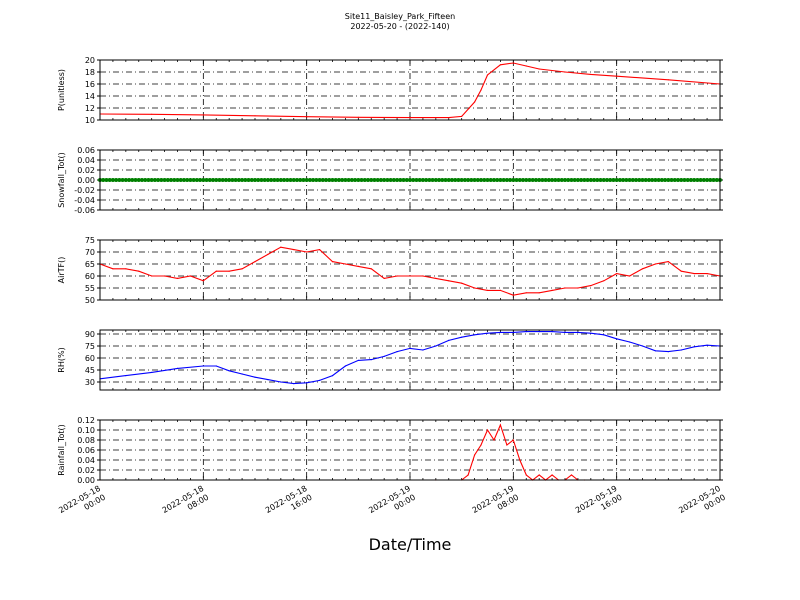 Image resolution: width=800 pixels, height=600 pixels. Describe the element at coordinates (61, 270) in the screenshot. I see `y-axis-label: AirTF()` at that location.